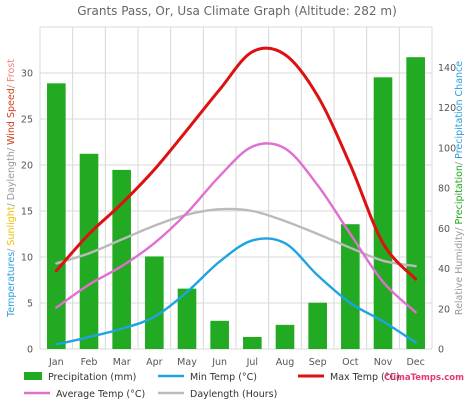 This screenshot has width=474, height=400. What do you see at coordinates (154, 362) in the screenshot?
I see `x-tick-label: Apr` at bounding box center [154, 362].